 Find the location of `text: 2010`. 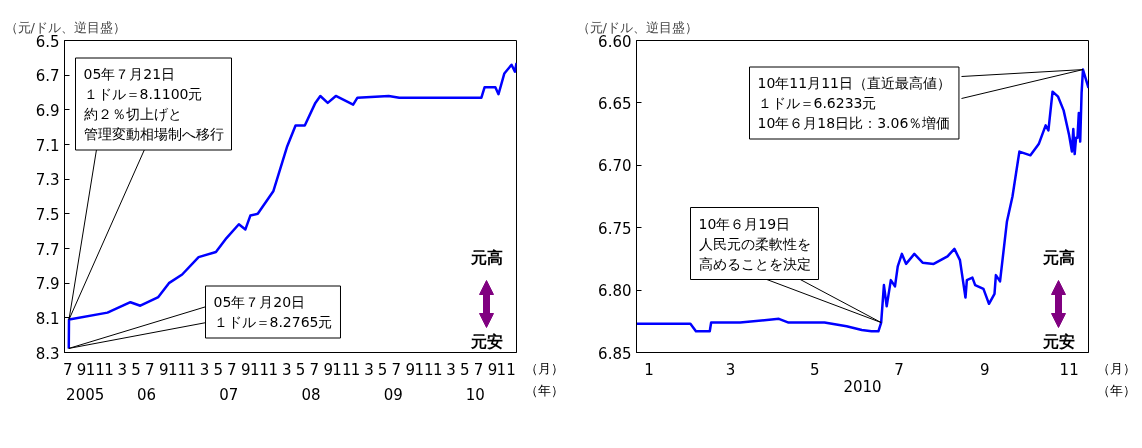

text: 2010 is located at coordinates (862, 386).